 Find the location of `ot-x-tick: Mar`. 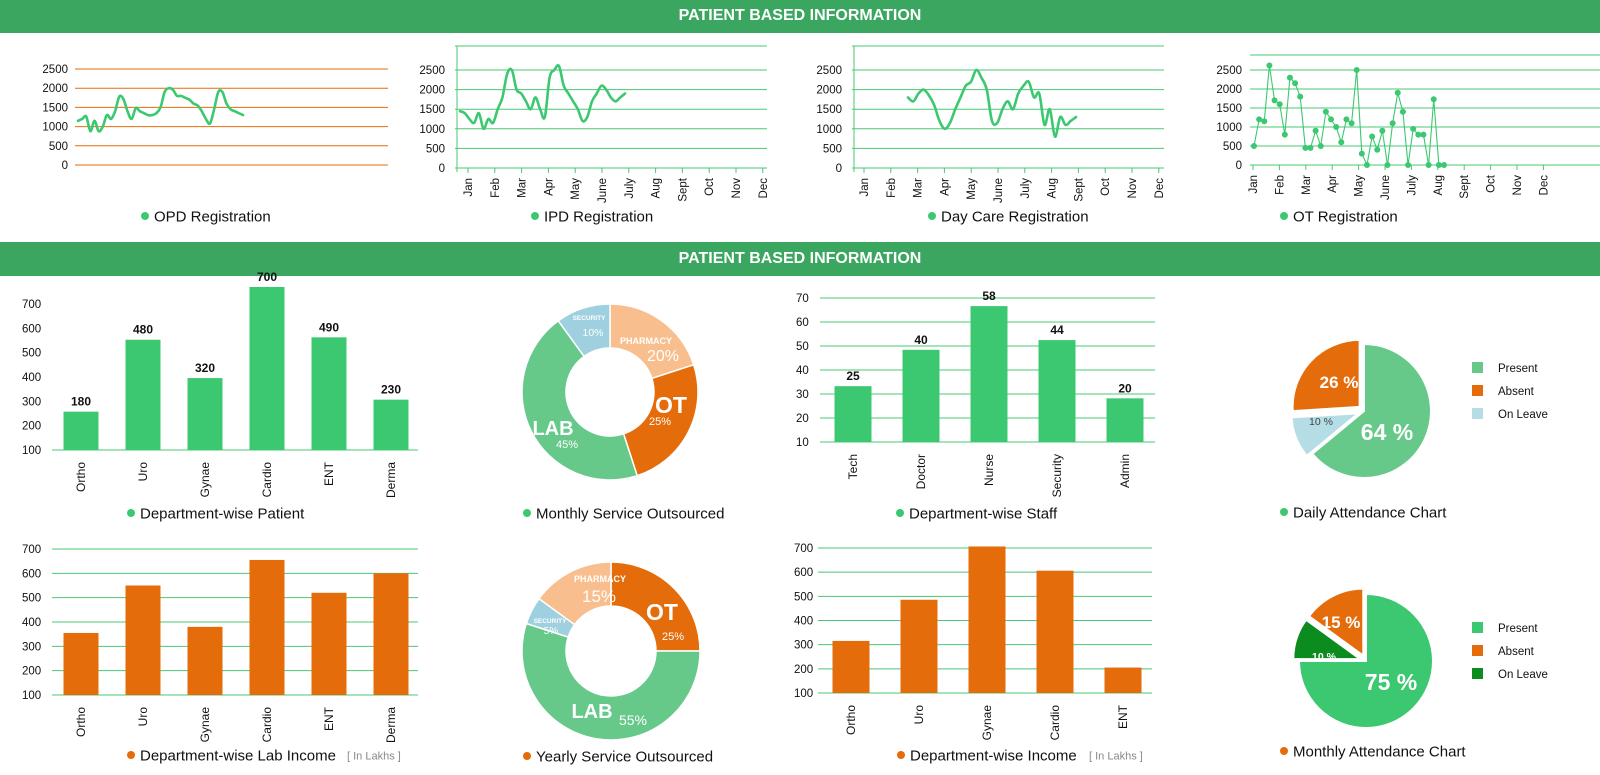

ot-x-tick: Mar is located at coordinates (1307, 185).